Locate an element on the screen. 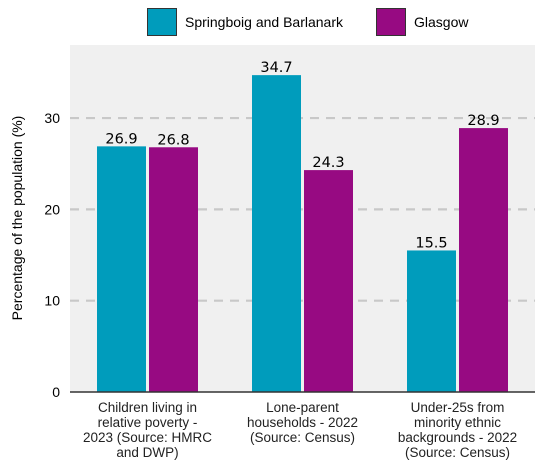  y-tick-label: 20 is located at coordinates (52, 209).